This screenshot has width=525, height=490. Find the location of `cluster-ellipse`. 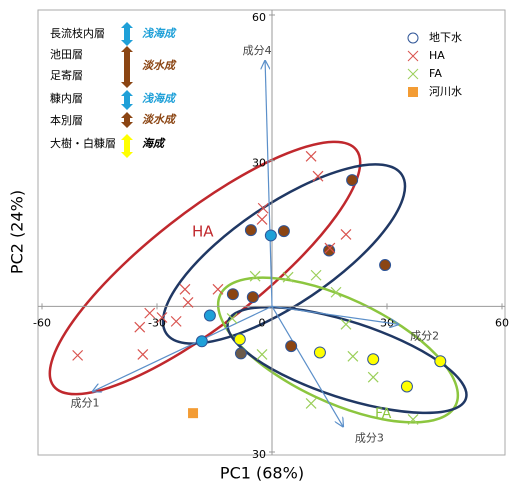

cluster-ellipse is located at coordinates (347, 360).